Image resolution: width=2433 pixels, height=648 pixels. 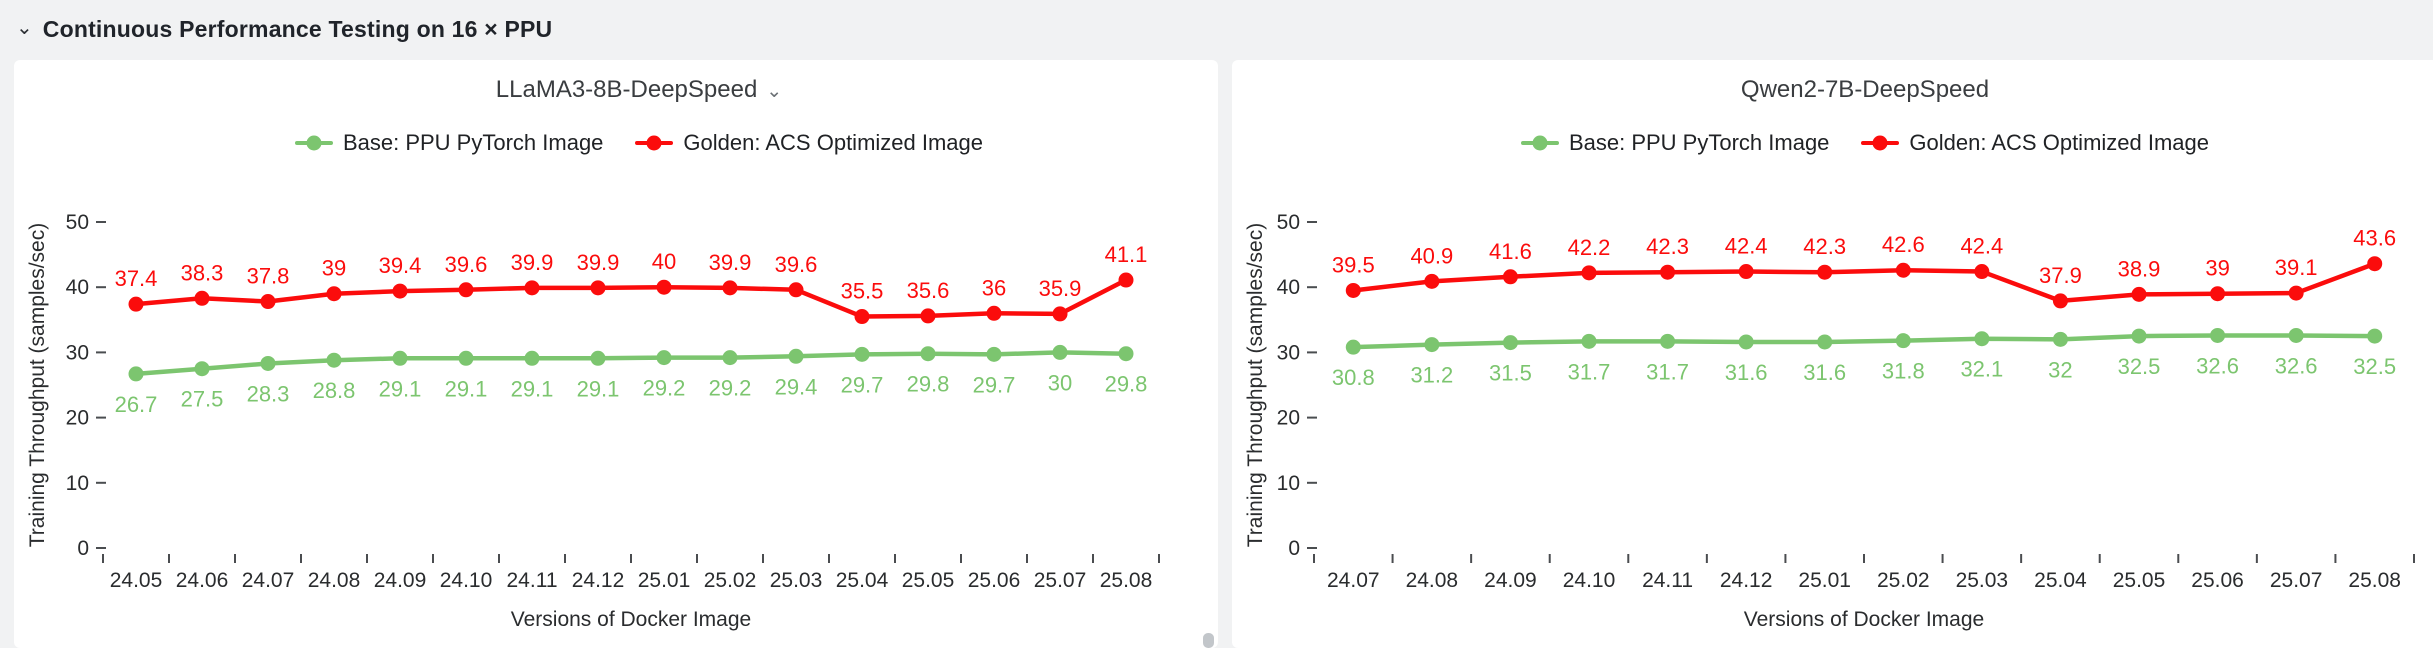 I want to click on svg-text: 41.1, so click(x=1126, y=254).